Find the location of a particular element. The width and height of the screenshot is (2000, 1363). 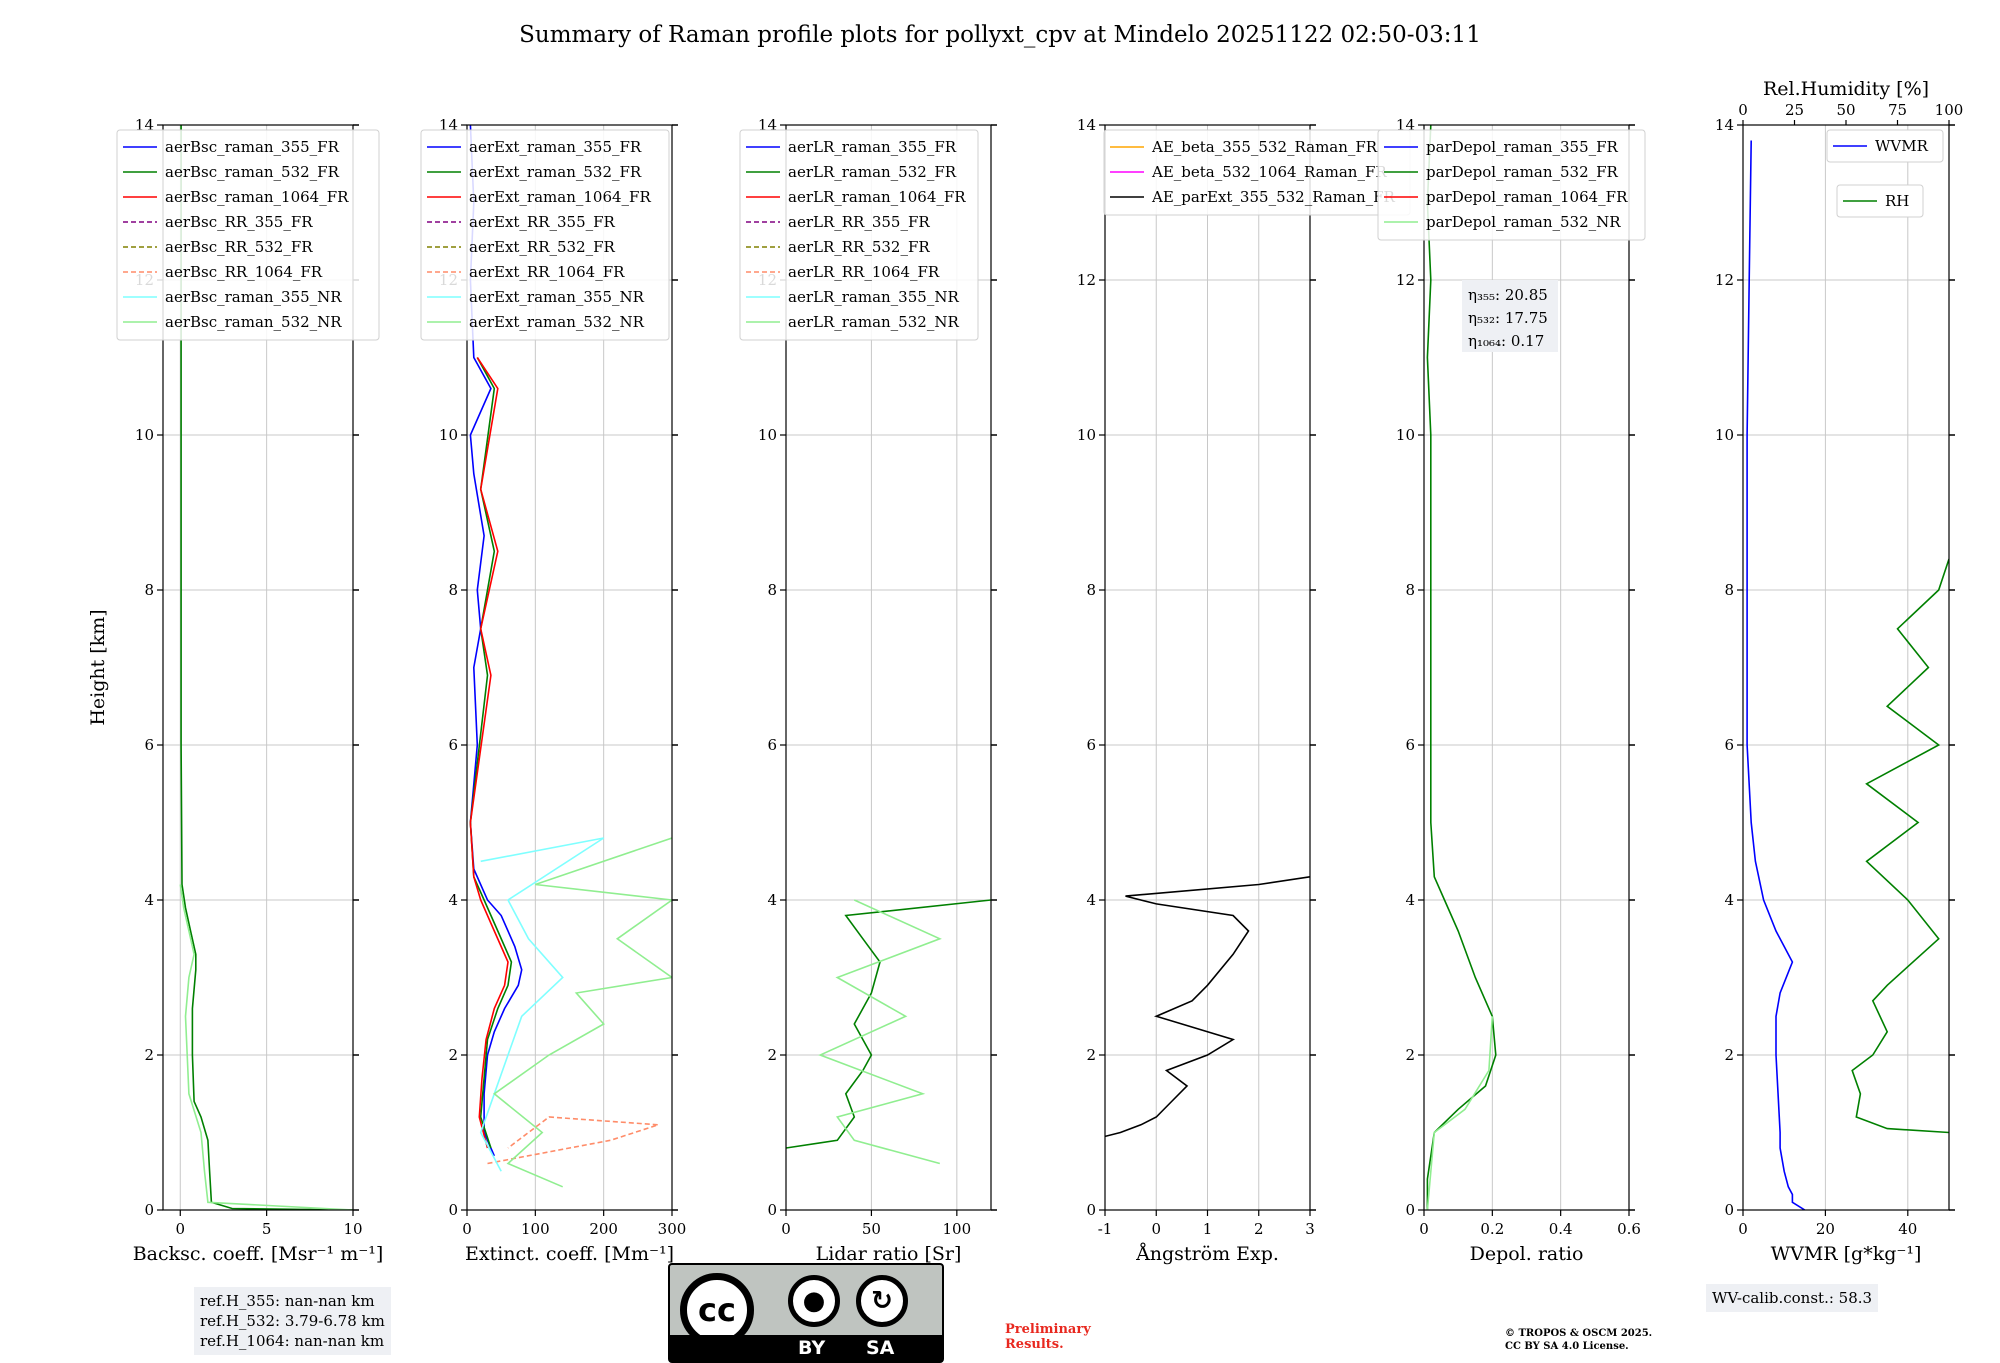

y-tick-label-depol: 12 is located at coordinates (1405, 280).